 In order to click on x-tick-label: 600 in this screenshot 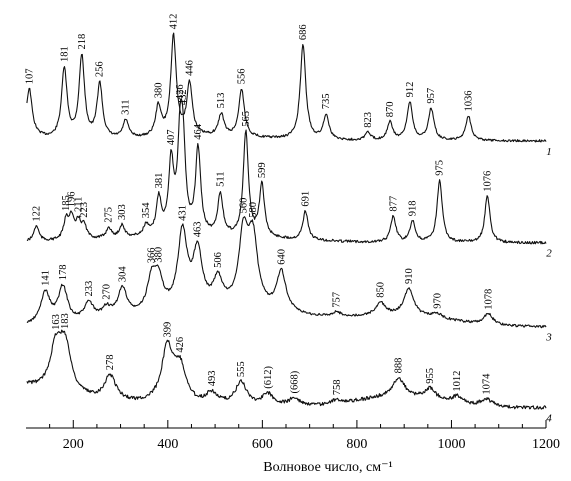, I will do `click(262, 444)`.